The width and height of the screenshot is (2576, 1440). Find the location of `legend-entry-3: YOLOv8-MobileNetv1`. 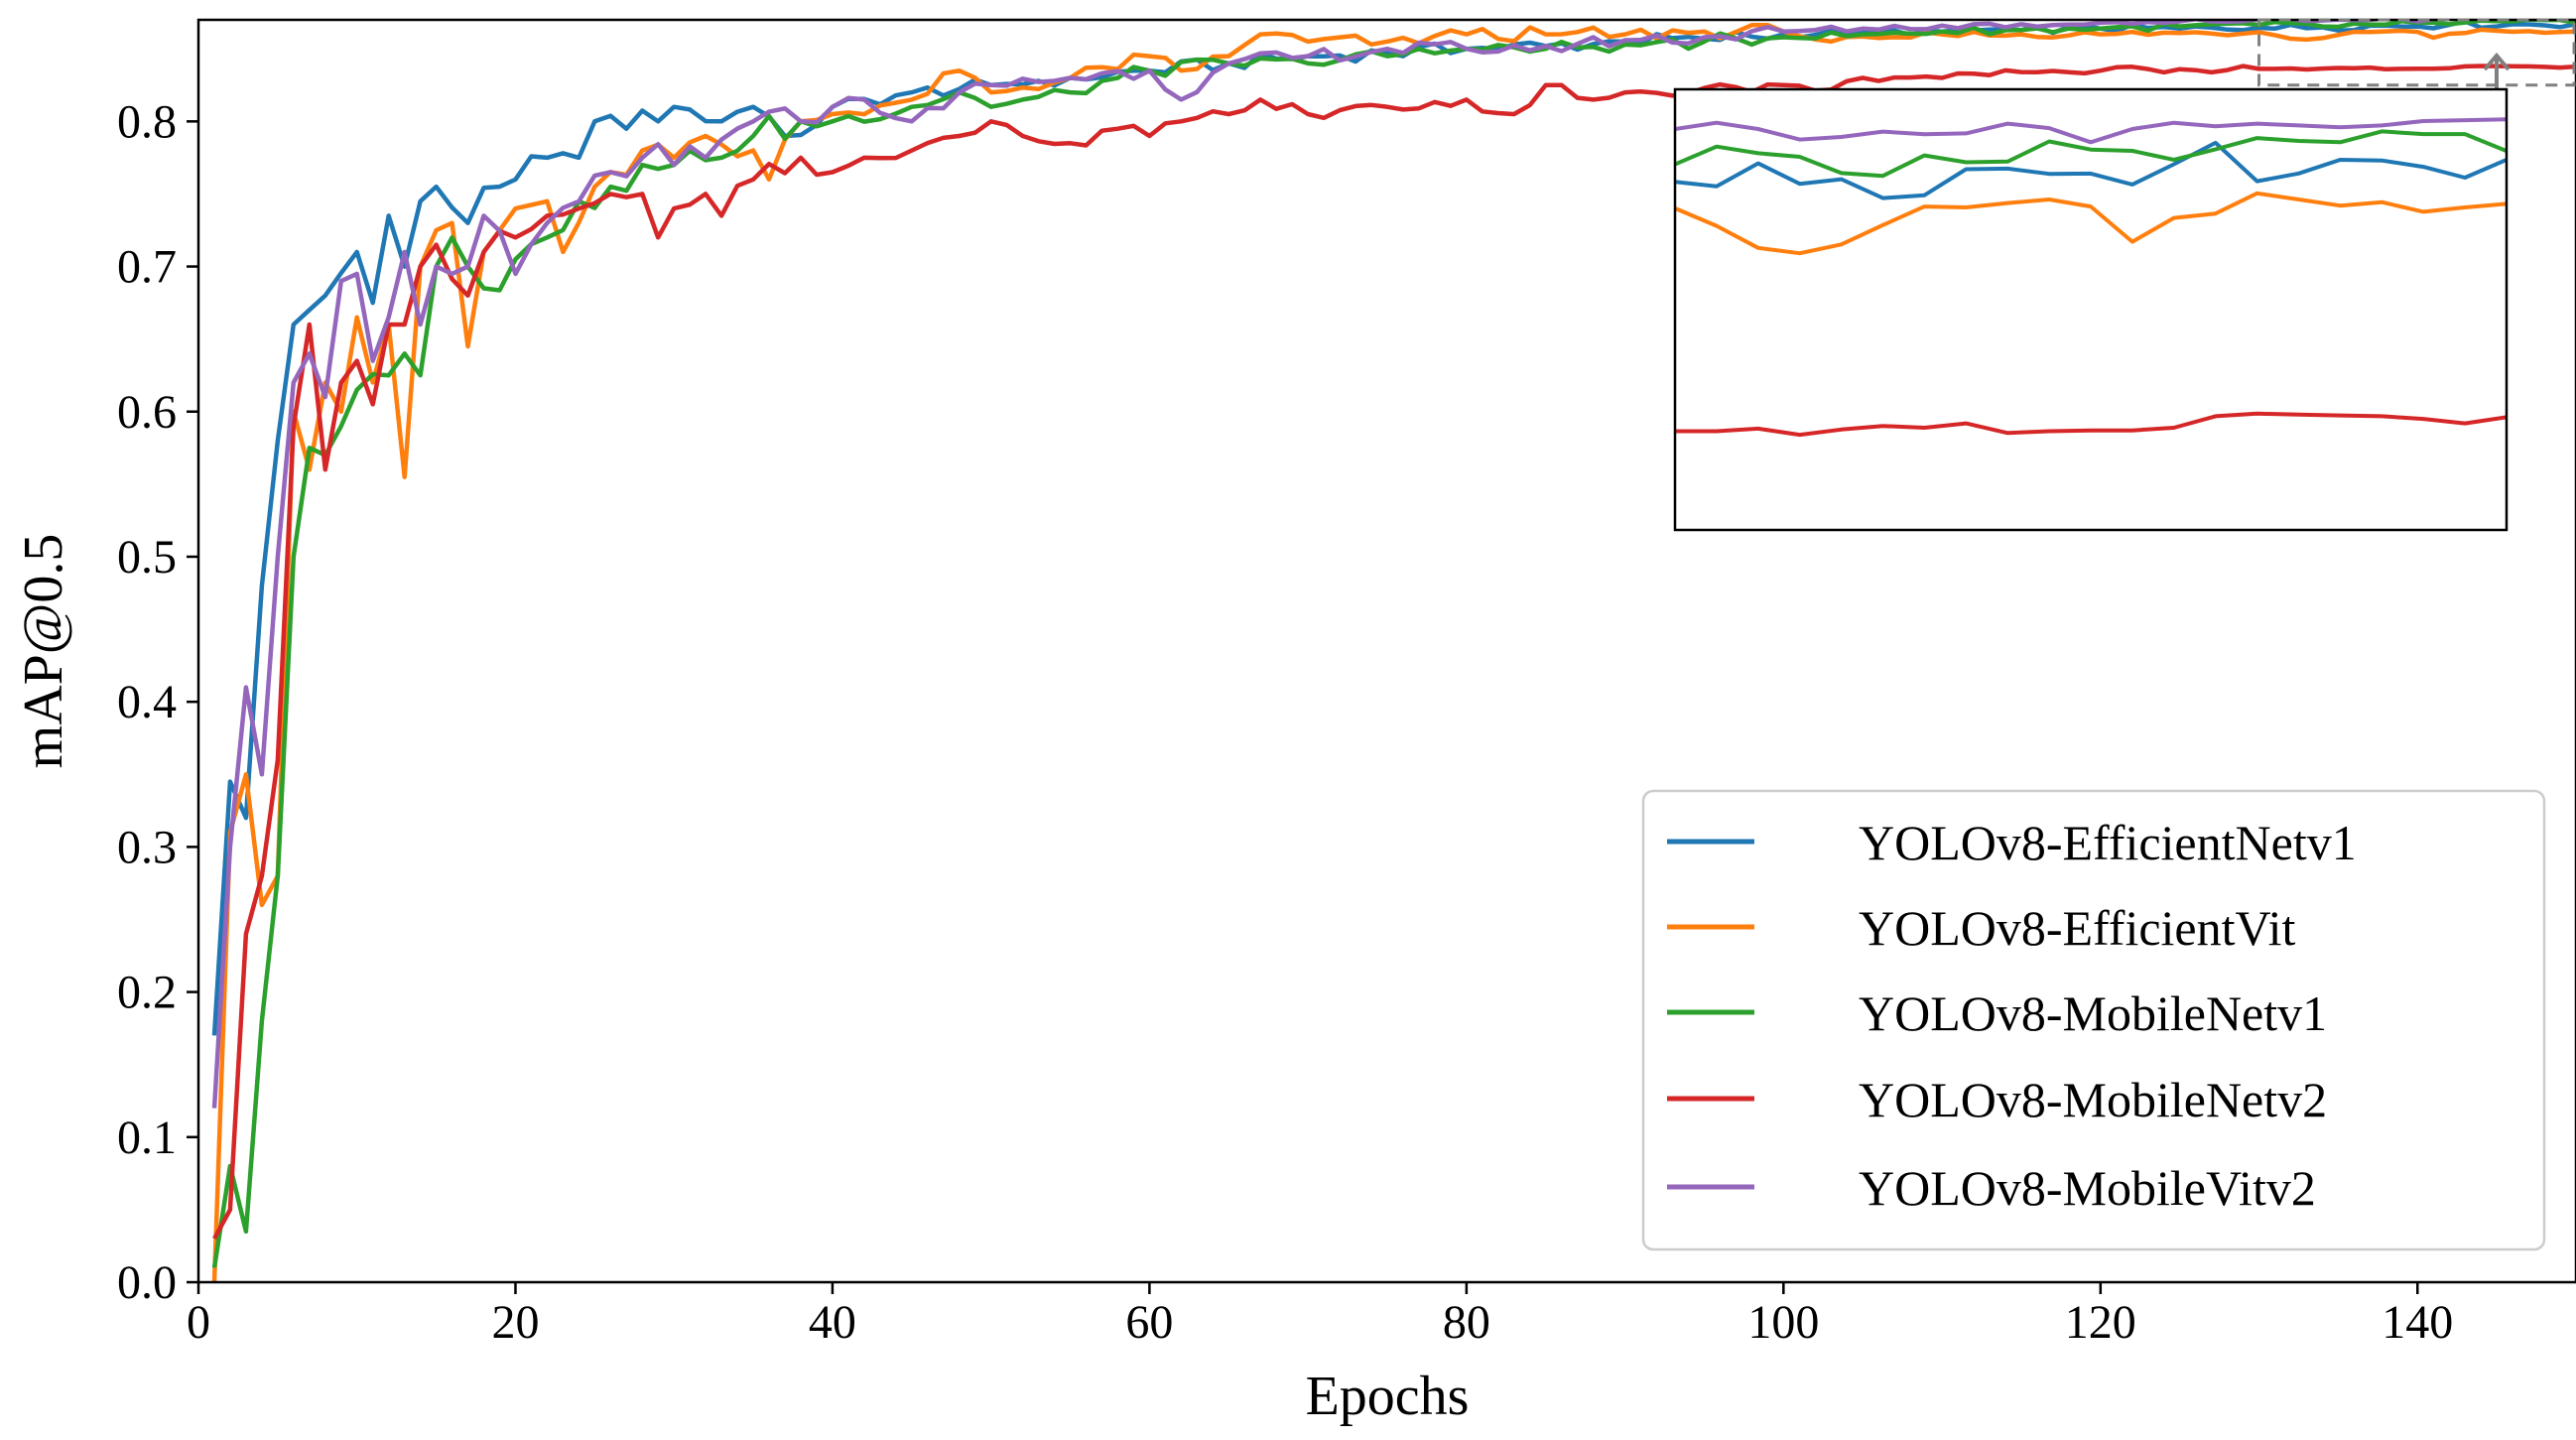

legend-entry-3: YOLOv8-MobileNetv1 is located at coordinates (1997, 1013).